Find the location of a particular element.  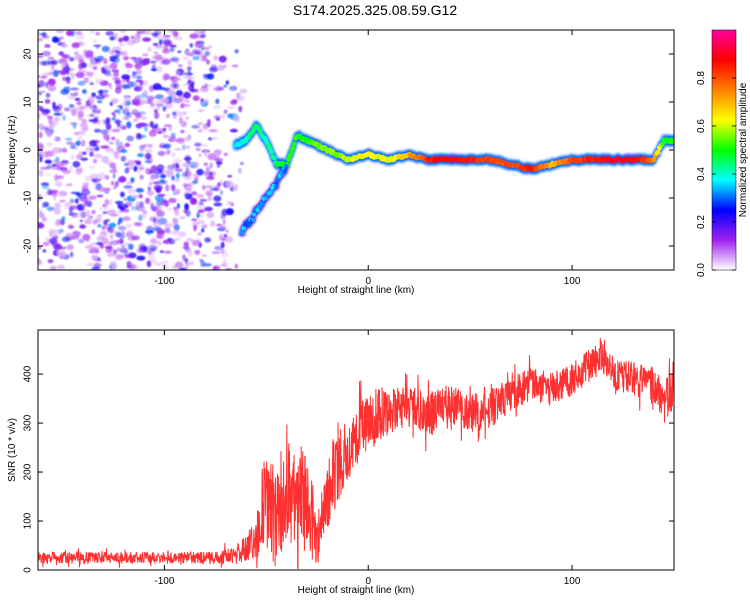

y-tick-label: -20 is located at coordinates (28, 245).